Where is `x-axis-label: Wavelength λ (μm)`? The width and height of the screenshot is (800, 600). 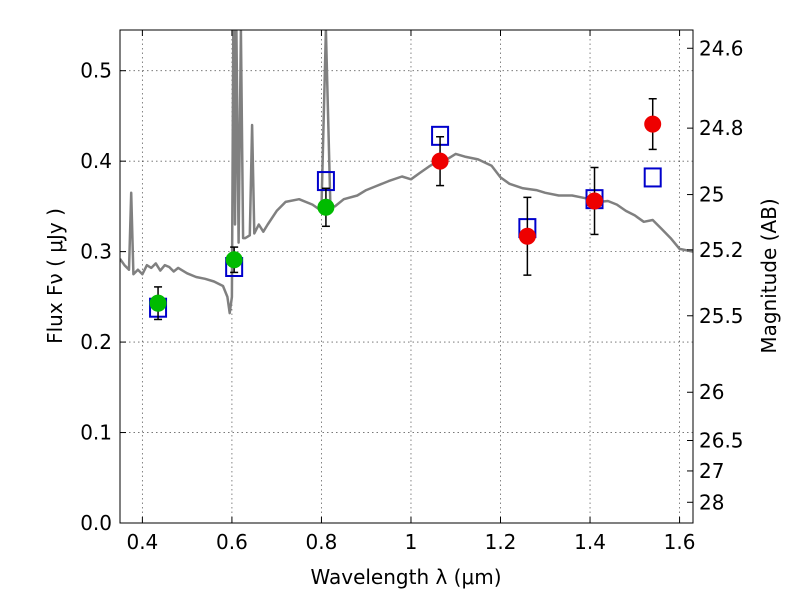
x-axis-label: Wavelength λ (μm) is located at coordinates (405, 577).